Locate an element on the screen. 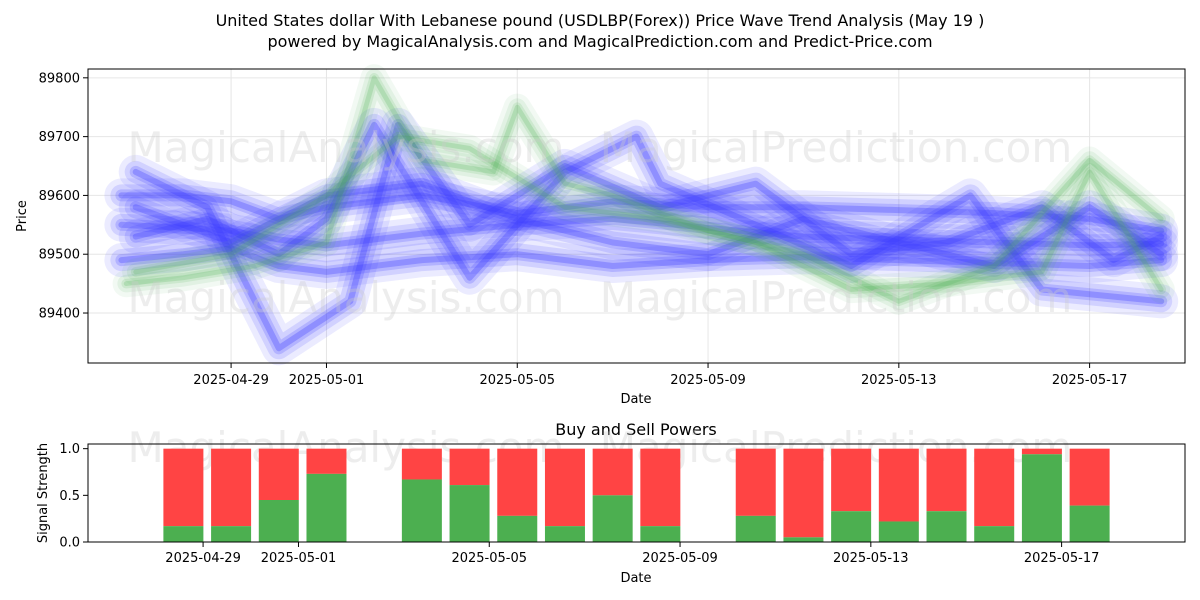 This screenshot has width=1200, height=600. power-y-axis: 0.0 0.5 1.0 is located at coordinates (73, 496).